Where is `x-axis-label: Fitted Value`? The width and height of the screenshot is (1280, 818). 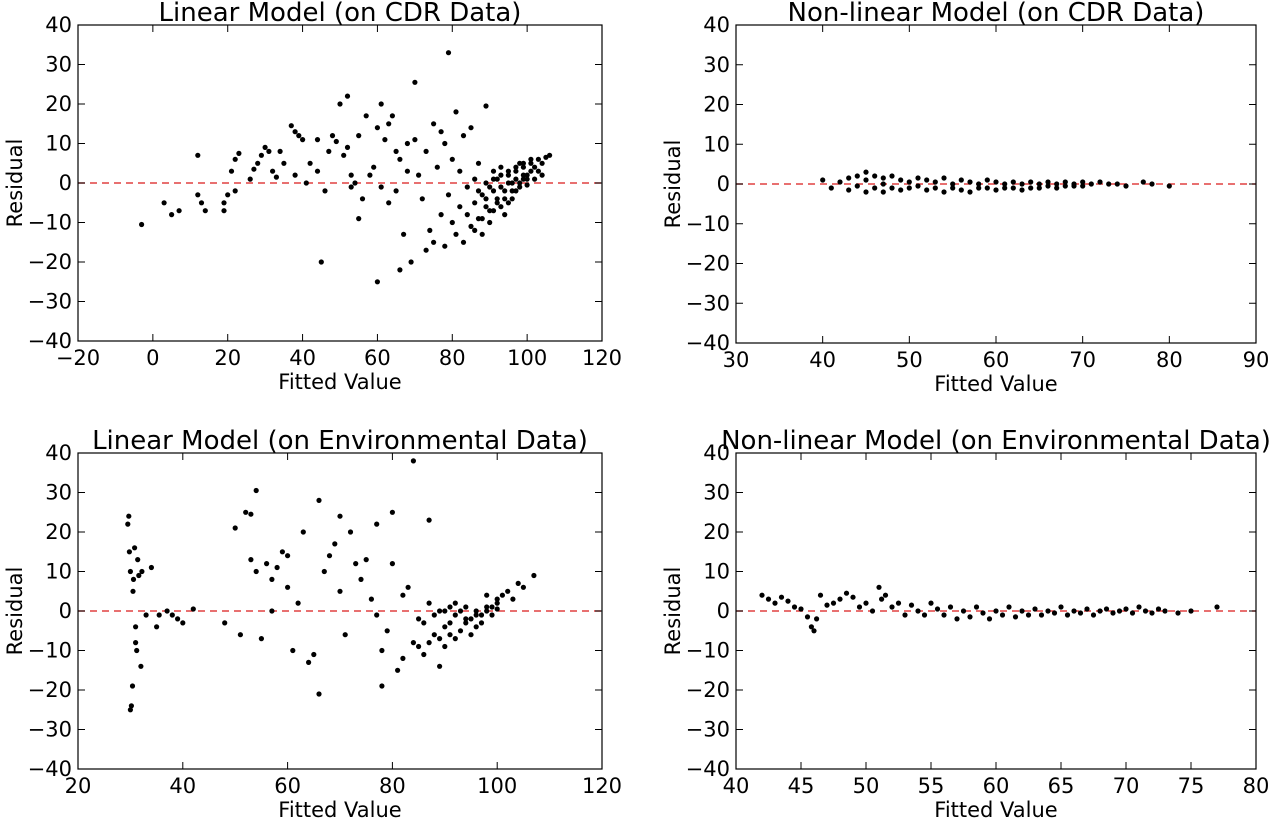
x-axis-label: Fitted Value is located at coordinates (995, 808).